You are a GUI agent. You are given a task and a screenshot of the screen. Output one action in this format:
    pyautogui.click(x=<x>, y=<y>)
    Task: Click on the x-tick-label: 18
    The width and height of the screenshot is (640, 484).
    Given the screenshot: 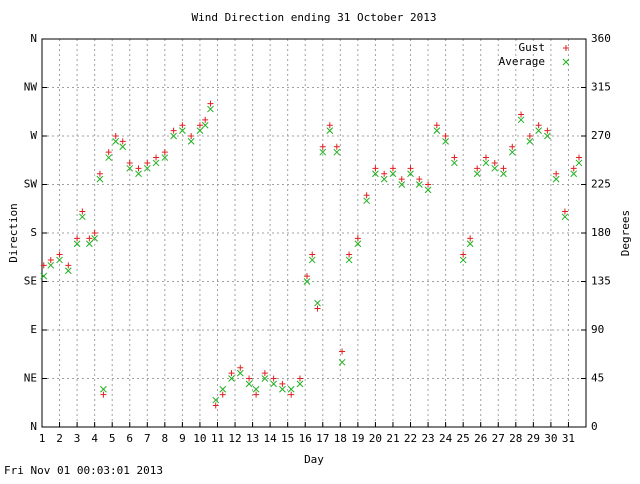 What is the action you would take?
    pyautogui.click(x=340, y=438)
    